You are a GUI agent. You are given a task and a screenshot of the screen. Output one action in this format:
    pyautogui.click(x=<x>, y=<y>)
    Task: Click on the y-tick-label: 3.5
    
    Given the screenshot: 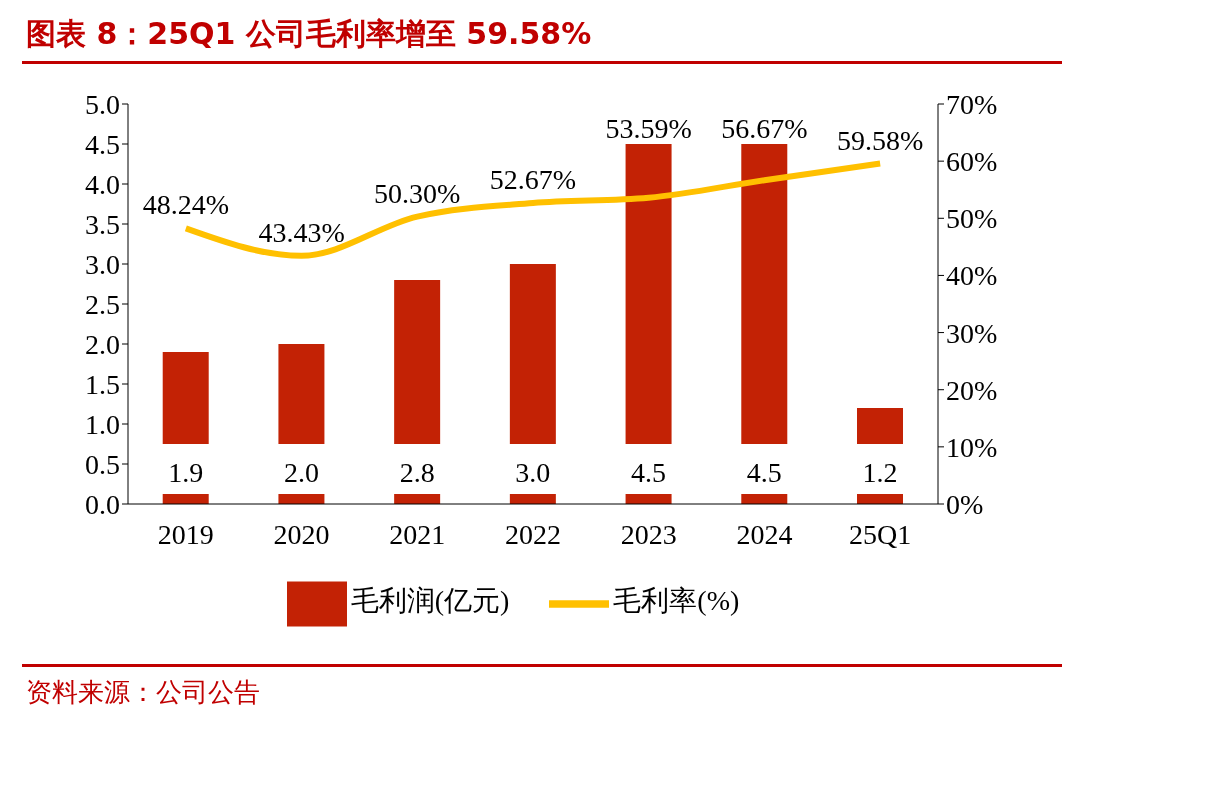 What is the action you would take?
    pyautogui.click(x=102, y=224)
    